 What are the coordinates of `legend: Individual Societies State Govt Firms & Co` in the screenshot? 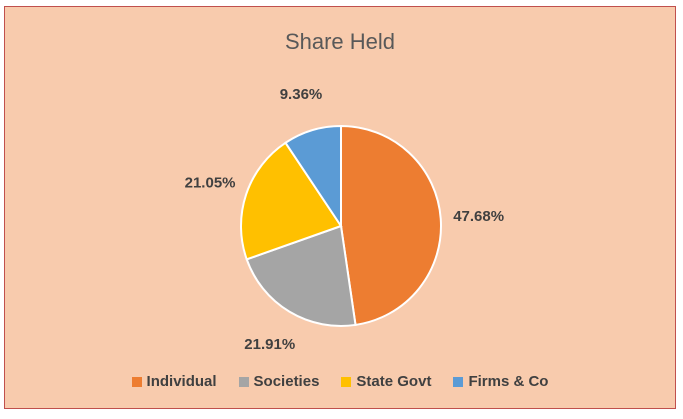 It's located at (340, 381).